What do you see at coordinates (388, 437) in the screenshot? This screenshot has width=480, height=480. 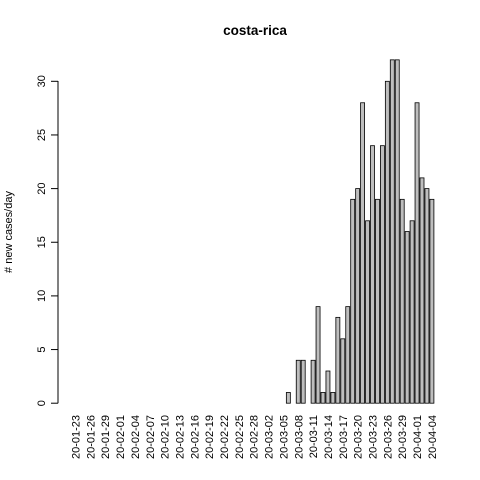 I see `x-tick-label: 20-03-26` at bounding box center [388, 437].